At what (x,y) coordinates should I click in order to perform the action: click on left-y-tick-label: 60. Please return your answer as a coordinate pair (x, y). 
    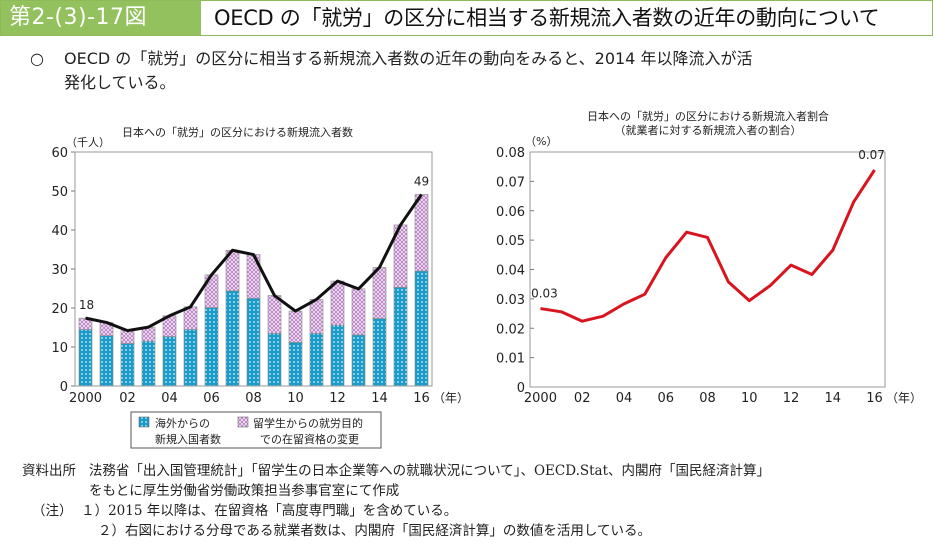
    Looking at the image, I should click on (59, 153).